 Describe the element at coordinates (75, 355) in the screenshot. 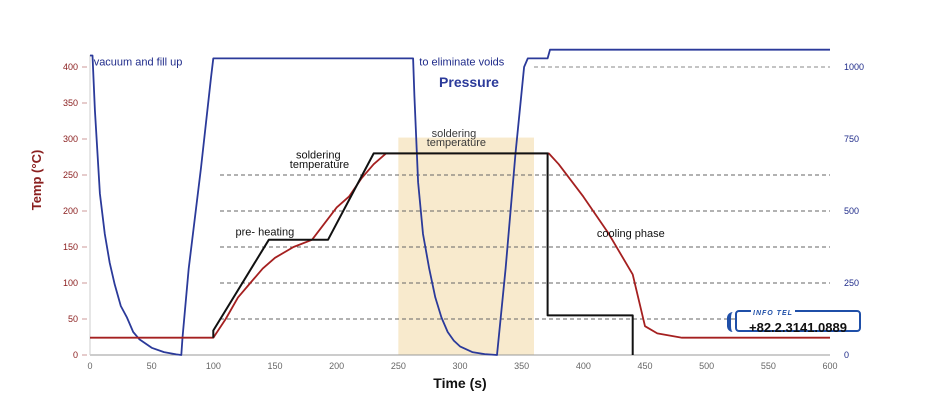

I see `y-tick-label: 0` at that location.